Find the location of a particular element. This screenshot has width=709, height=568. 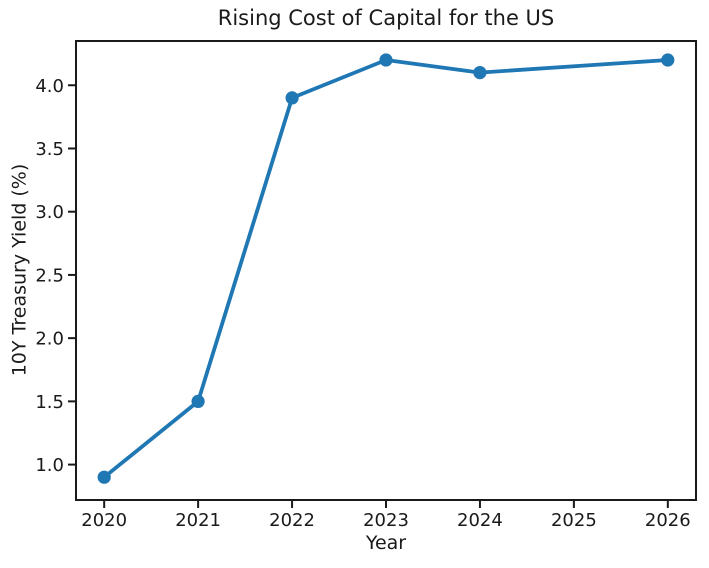

x-tick-label: 2024 is located at coordinates (480, 520).